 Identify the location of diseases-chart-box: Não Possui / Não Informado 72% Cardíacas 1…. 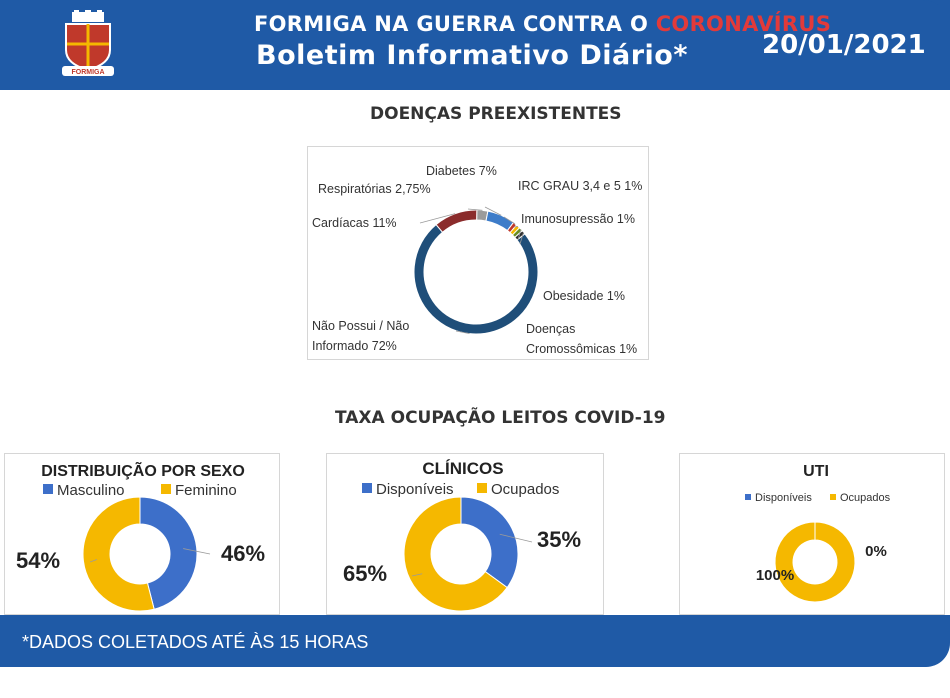
(478, 253).